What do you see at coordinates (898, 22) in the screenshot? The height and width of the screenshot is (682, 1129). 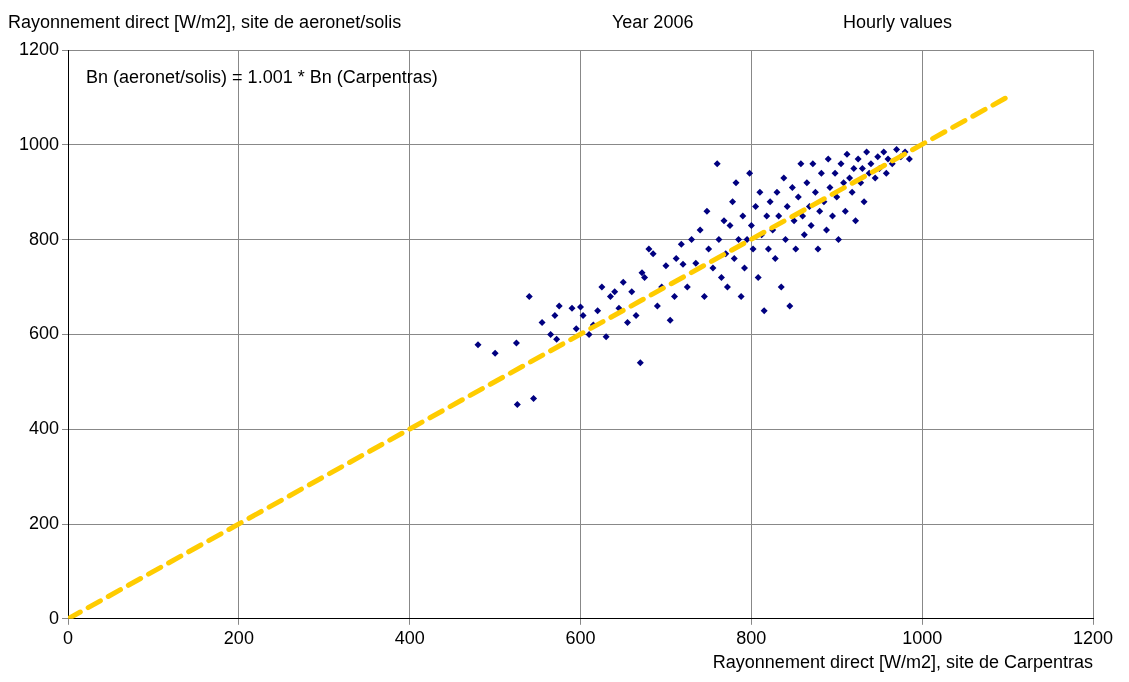 I see `text: Hourly values` at bounding box center [898, 22].